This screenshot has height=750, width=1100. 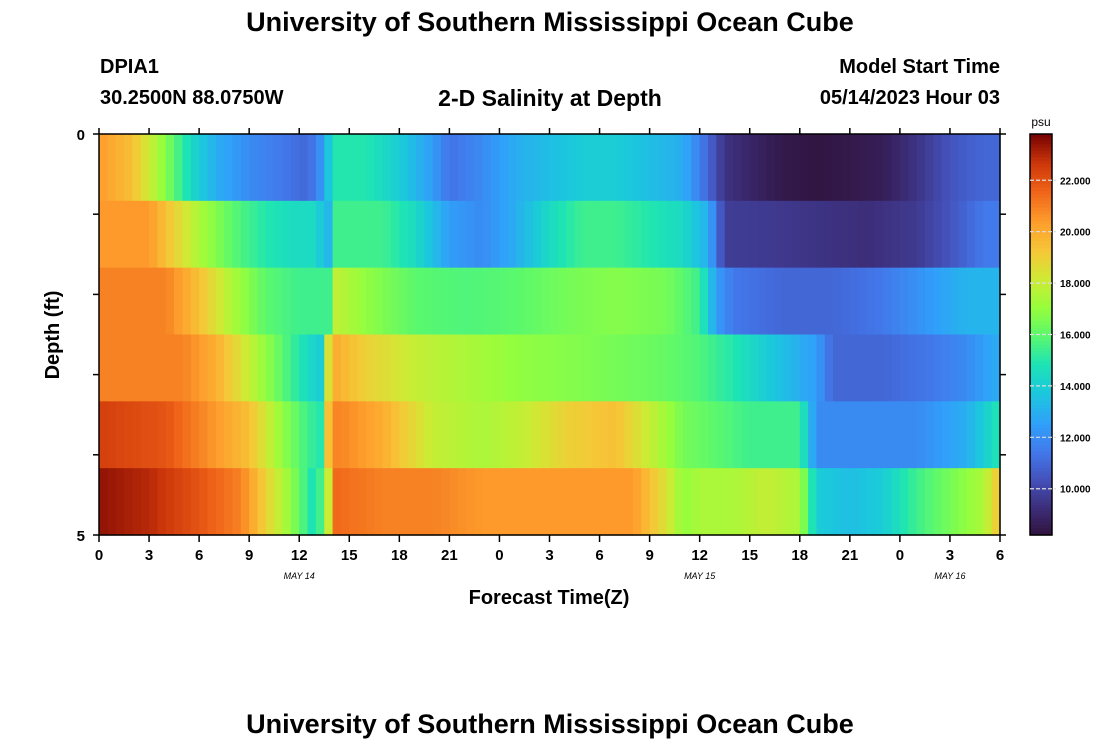 I want to click on y-tick-label: 0, so click(x=81, y=135).